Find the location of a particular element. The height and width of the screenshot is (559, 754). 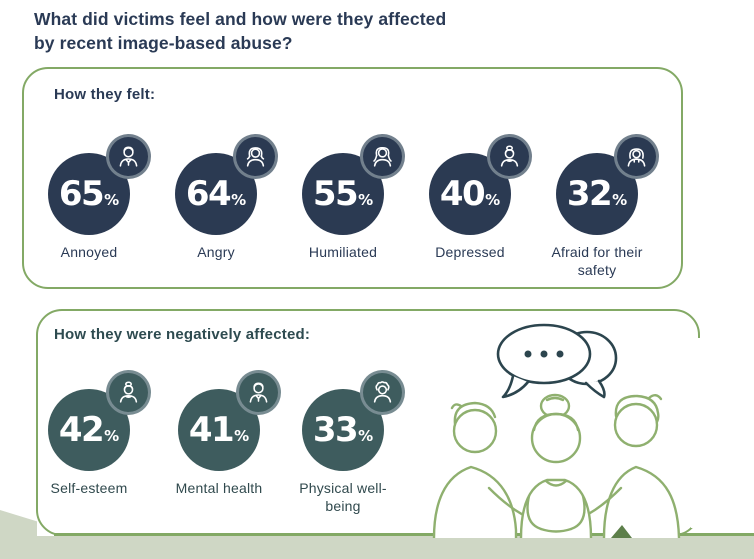

stat-label: Mental health is located at coordinates (219, 488).